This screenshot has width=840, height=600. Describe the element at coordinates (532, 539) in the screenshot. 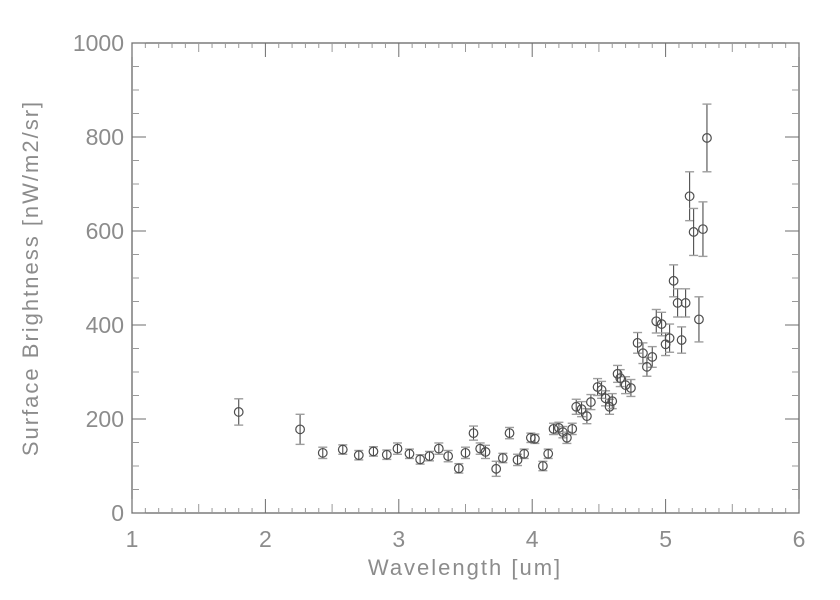

I see `x-tick-label: 4` at that location.